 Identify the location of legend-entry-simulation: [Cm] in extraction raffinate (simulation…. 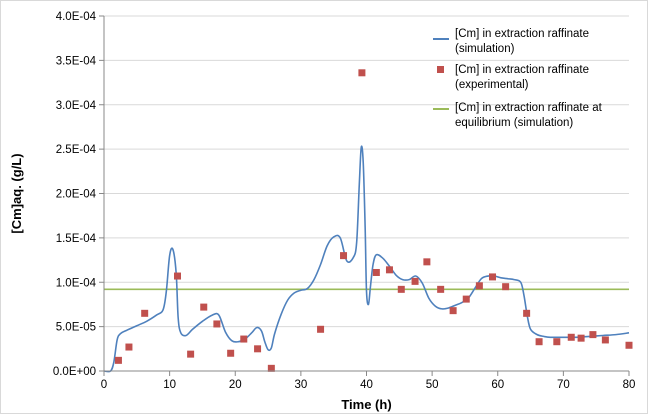
(511, 41).